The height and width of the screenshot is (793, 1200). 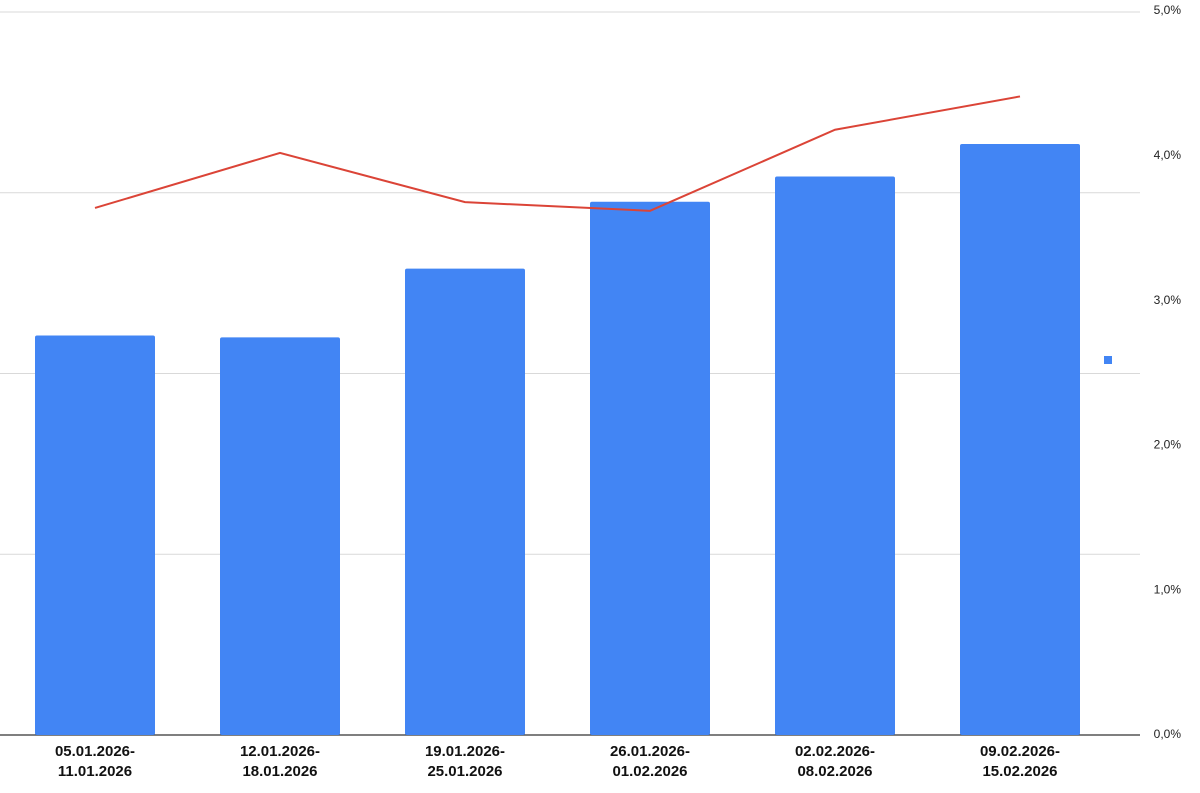 What do you see at coordinates (557, 153) in the screenshot?
I see `line` at bounding box center [557, 153].